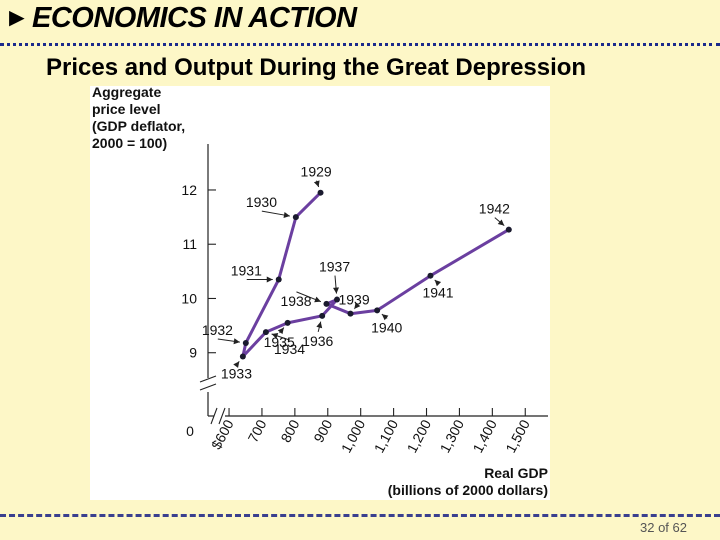  I want to click on year-label-1934: 1934, so click(289, 349).